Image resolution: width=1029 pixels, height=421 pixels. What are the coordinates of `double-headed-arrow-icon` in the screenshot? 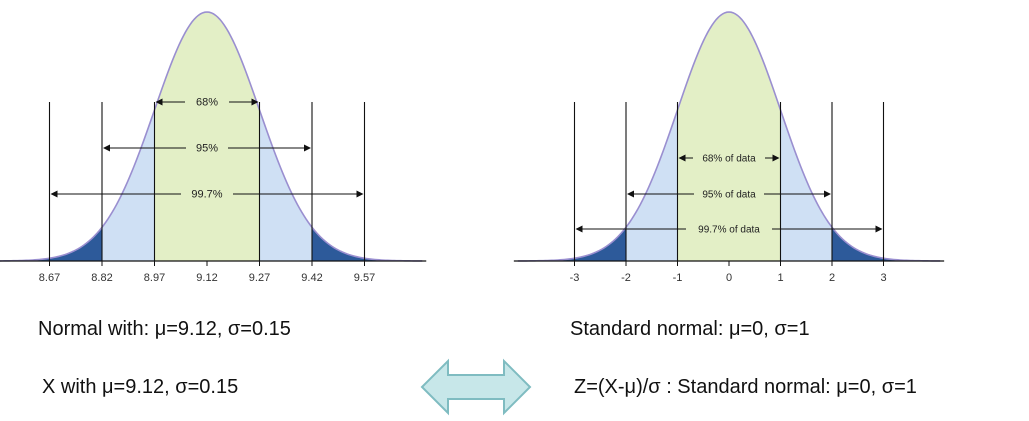 It's located at (476, 389).